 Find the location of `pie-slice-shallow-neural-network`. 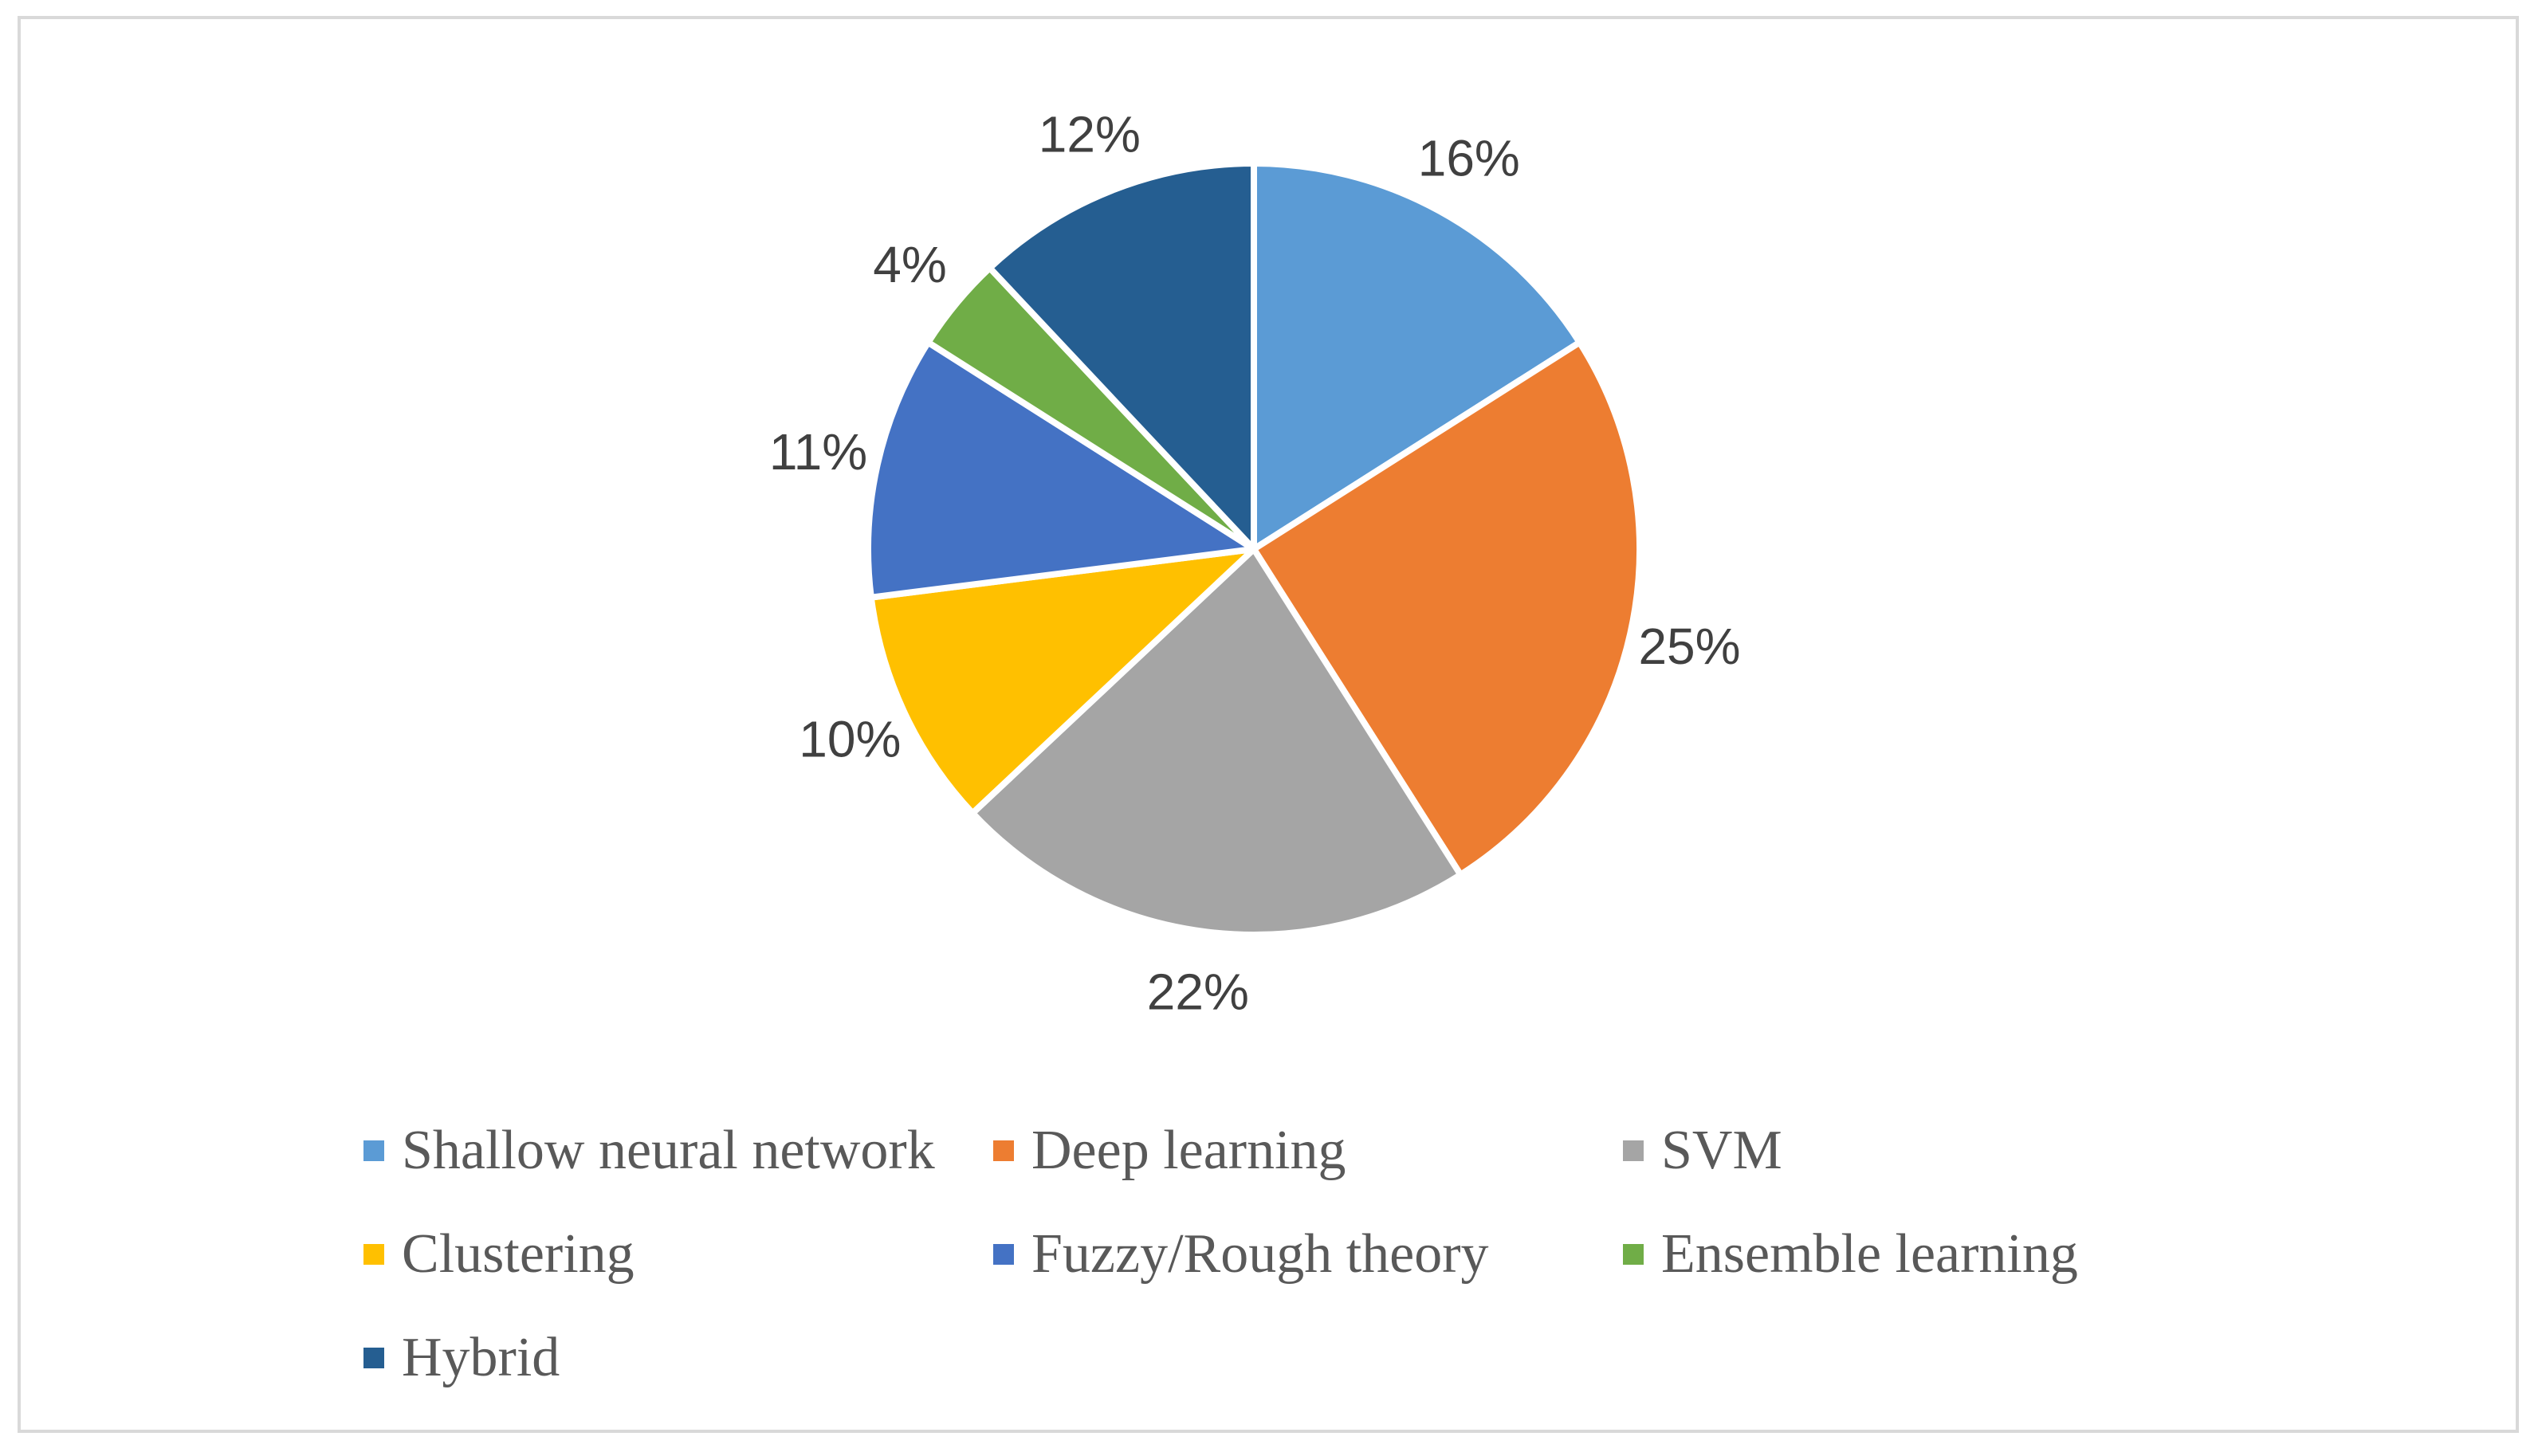

pie-slice-shallow-neural-network is located at coordinates (1417, 356).